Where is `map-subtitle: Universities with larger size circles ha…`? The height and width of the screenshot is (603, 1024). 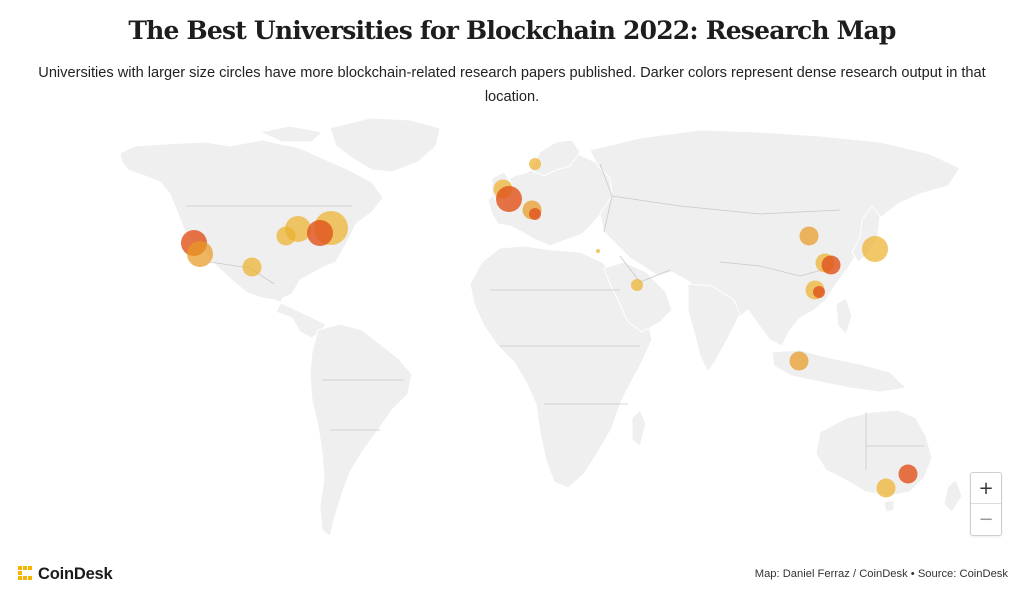
map-subtitle: Universities with larger size circles ha… is located at coordinates (512, 85).